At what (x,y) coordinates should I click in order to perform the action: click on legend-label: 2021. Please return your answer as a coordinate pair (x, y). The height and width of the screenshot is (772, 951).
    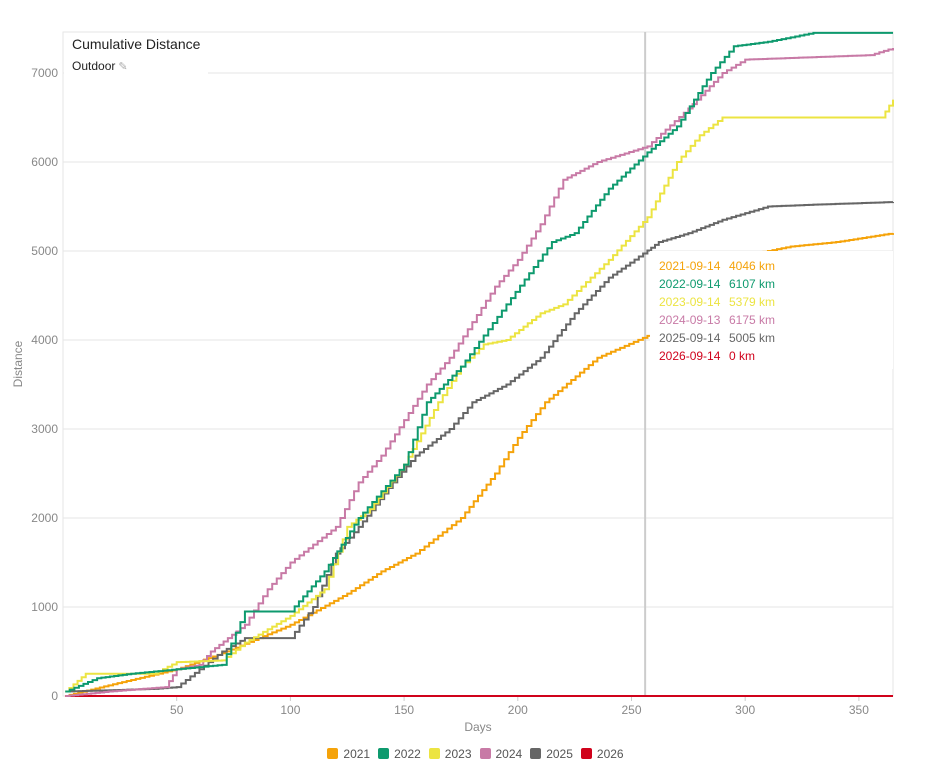
    Looking at the image, I should click on (357, 754).